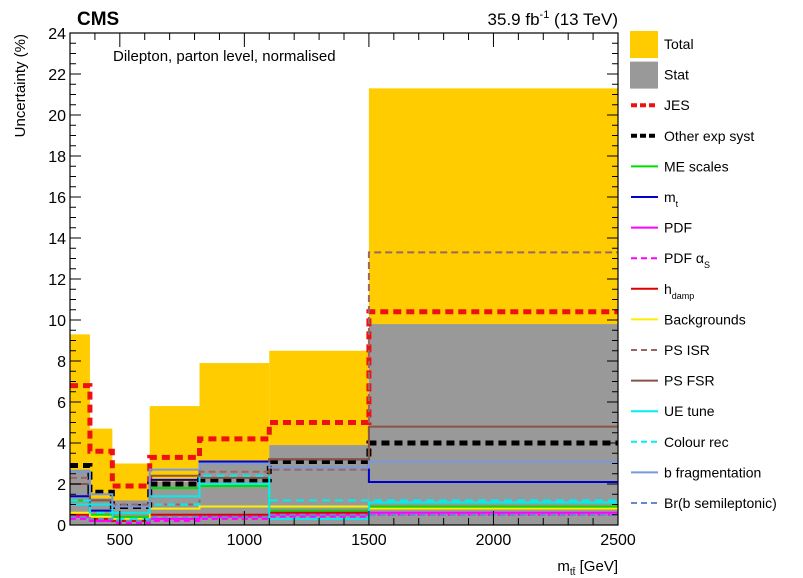 The image size is (803, 578). What do you see at coordinates (545, 15) in the screenshot?
I see `luminosity-exponent: -1` at bounding box center [545, 15].